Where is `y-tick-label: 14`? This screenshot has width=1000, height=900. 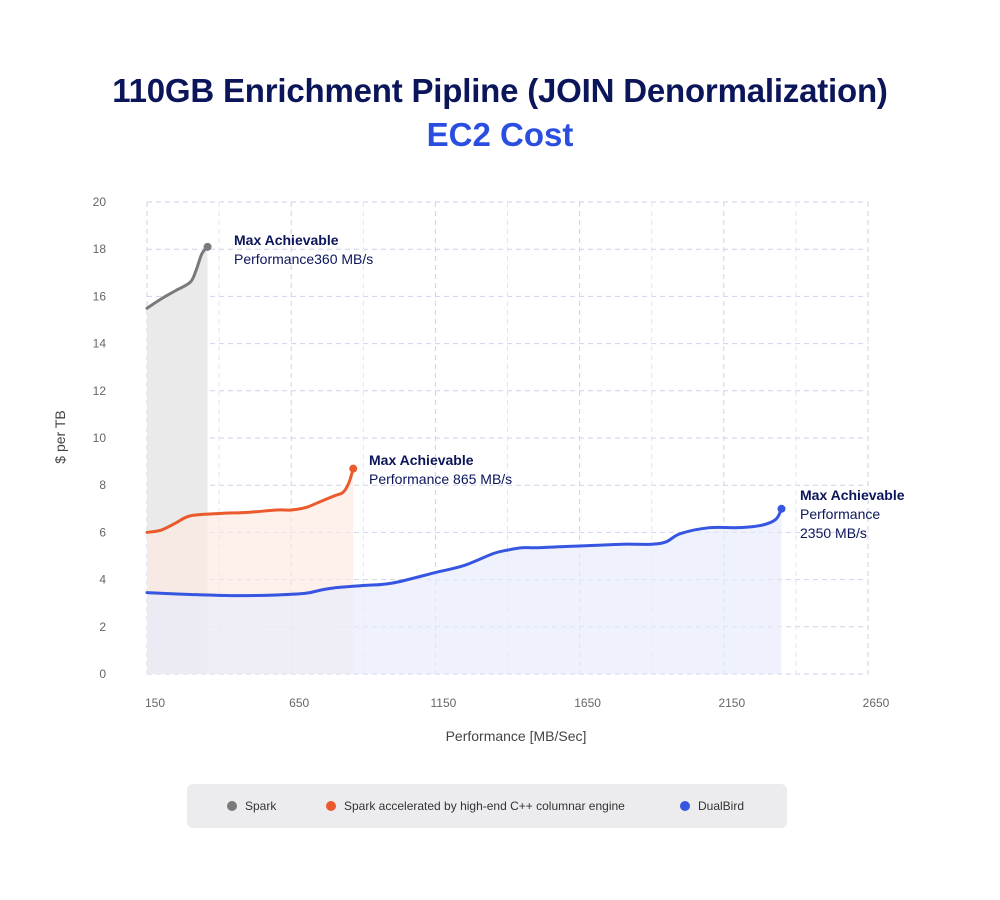 y-tick-label: 14 is located at coordinates (100, 344).